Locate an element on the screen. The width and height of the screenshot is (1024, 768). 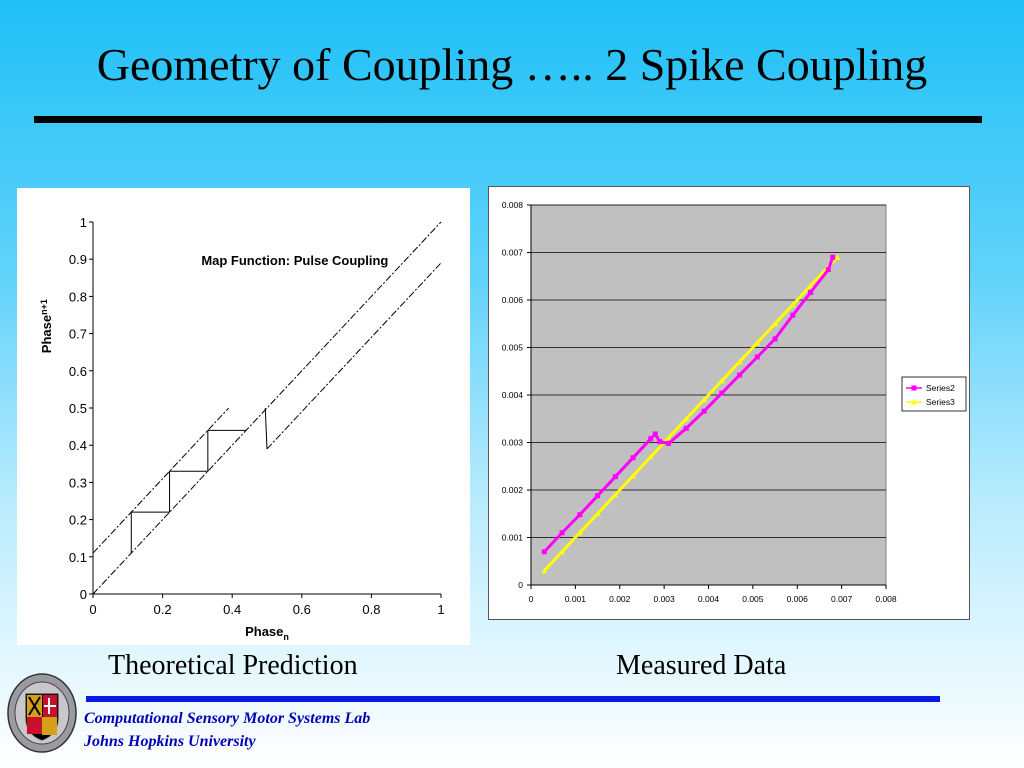
y-tick-label: 0.7 is located at coordinates (78, 334).